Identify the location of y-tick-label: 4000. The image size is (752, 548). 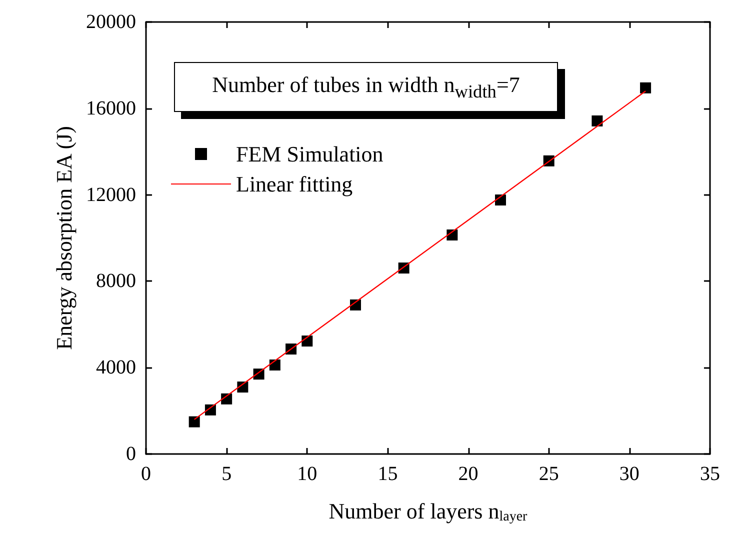
(116, 367).